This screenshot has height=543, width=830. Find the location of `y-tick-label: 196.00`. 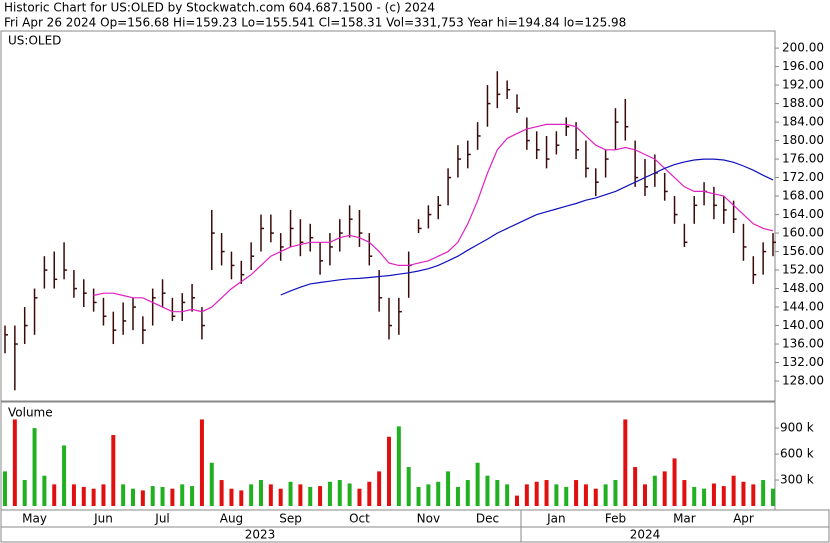

y-tick-label: 196.00 is located at coordinates (803, 66).